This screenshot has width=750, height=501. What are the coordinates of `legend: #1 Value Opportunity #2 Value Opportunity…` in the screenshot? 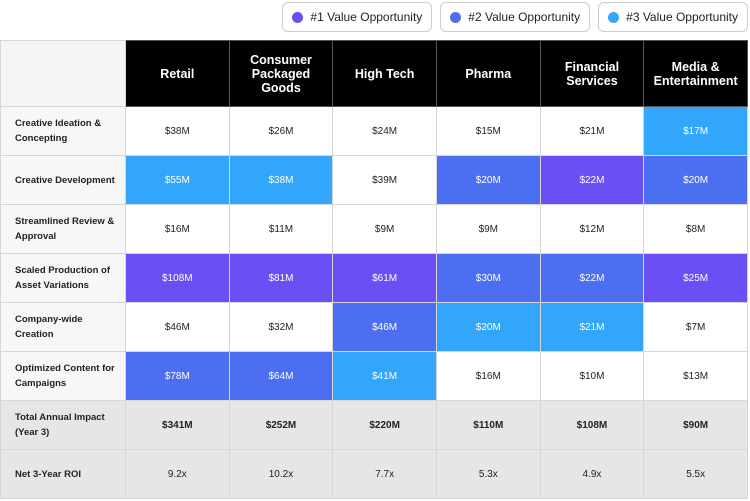 It's located at (515, 17).